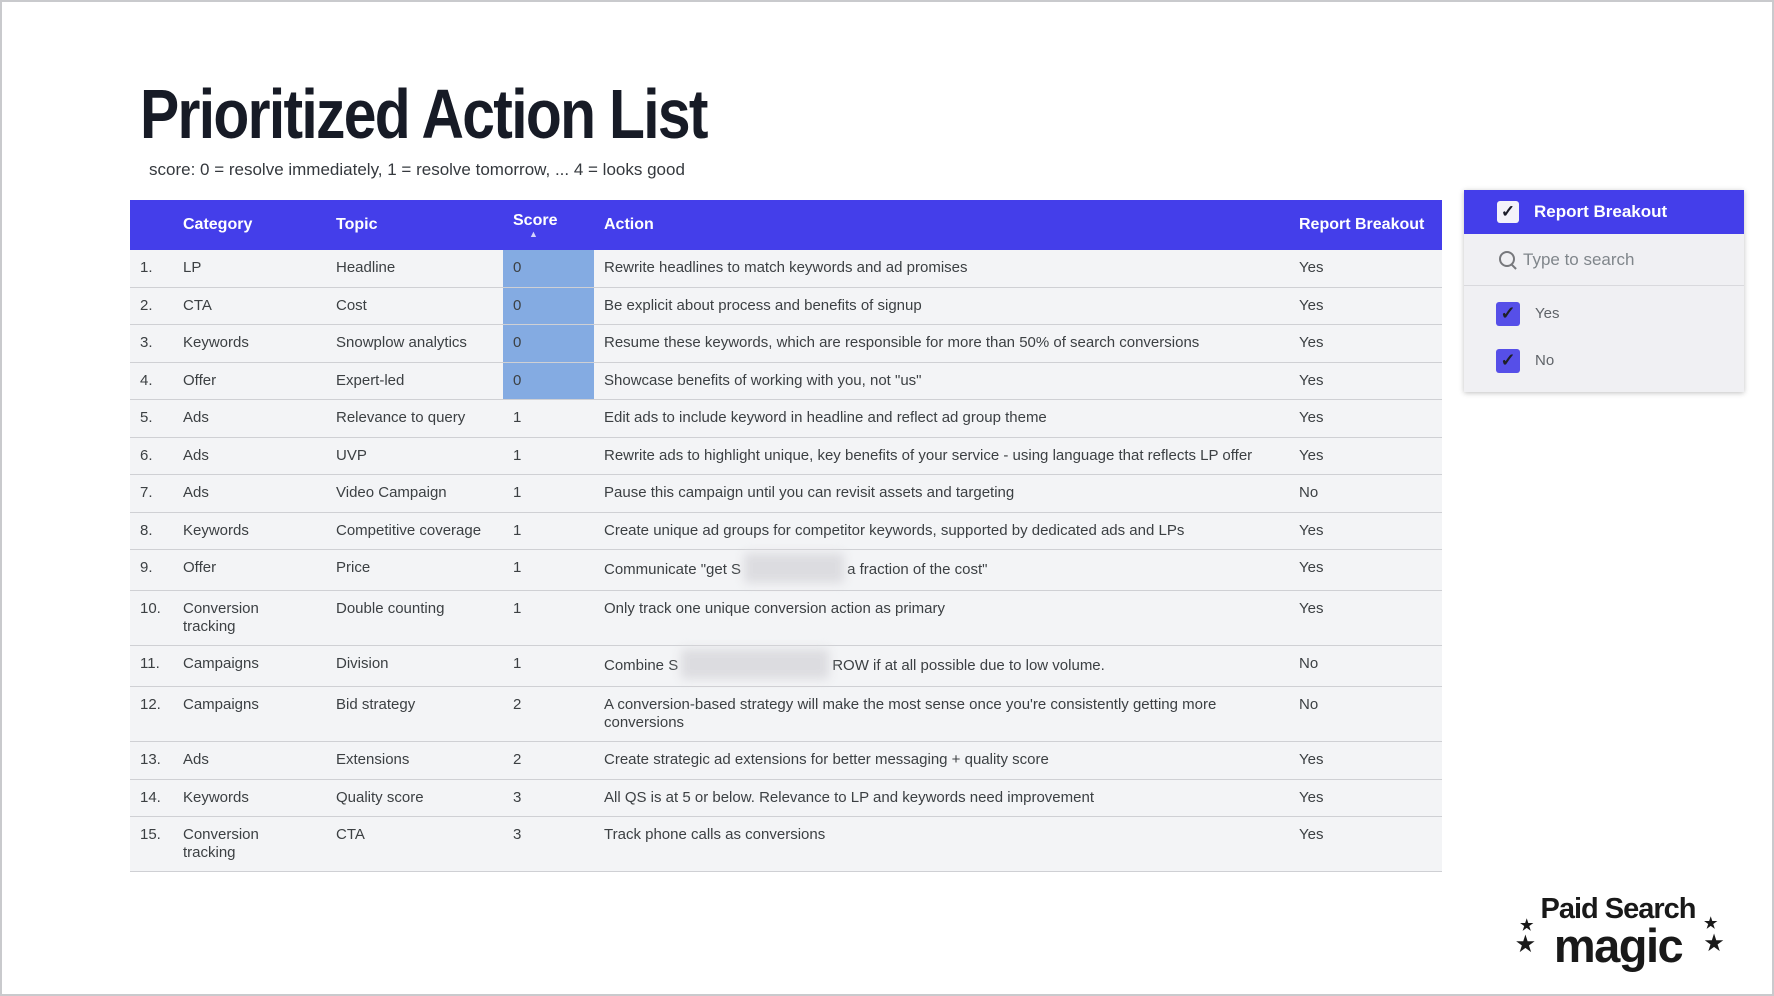  What do you see at coordinates (366, 267) in the screenshot?
I see `cell-topic: Headline` at bounding box center [366, 267].